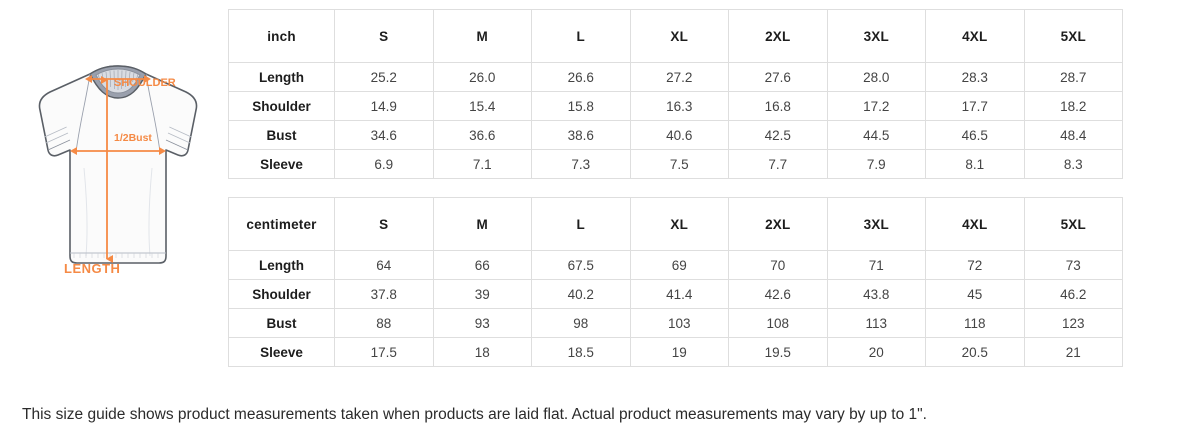 The width and height of the screenshot is (1178, 445). What do you see at coordinates (133, 138) in the screenshot?
I see `bust-measure-label: 1/2Bust` at bounding box center [133, 138].